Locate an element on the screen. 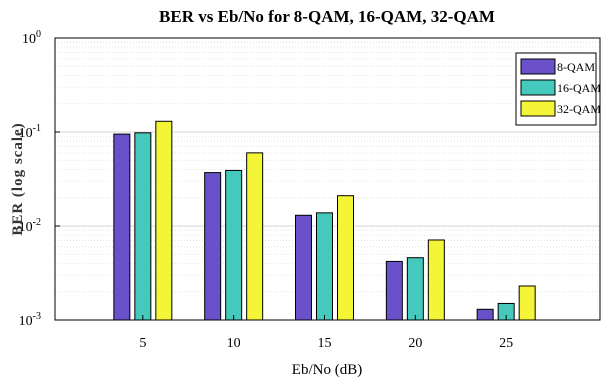 This screenshot has height=385, width=604. x-tick-label: 15 is located at coordinates (325, 343).